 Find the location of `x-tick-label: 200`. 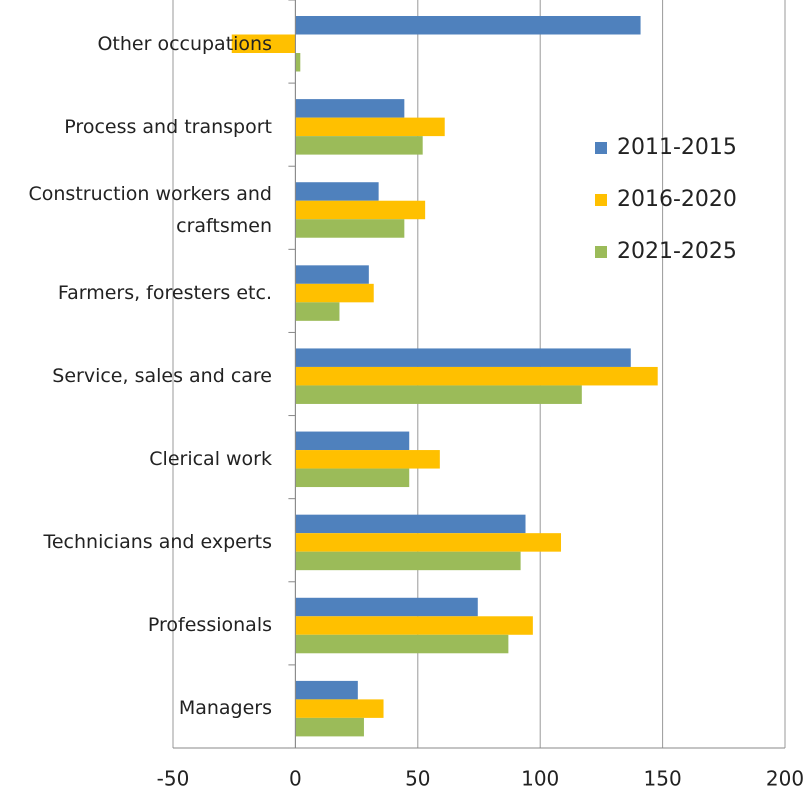

x-tick-label: 200 is located at coordinates (785, 779).